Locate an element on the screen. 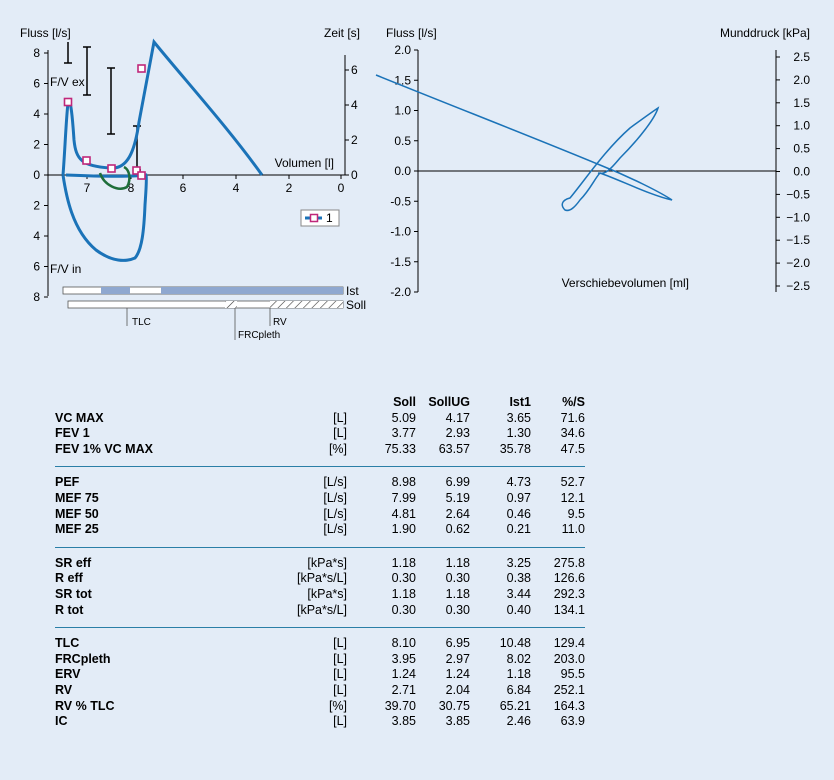 The image size is (834, 780). rl-right-tick-label: −0.5 is located at coordinates (798, 194).